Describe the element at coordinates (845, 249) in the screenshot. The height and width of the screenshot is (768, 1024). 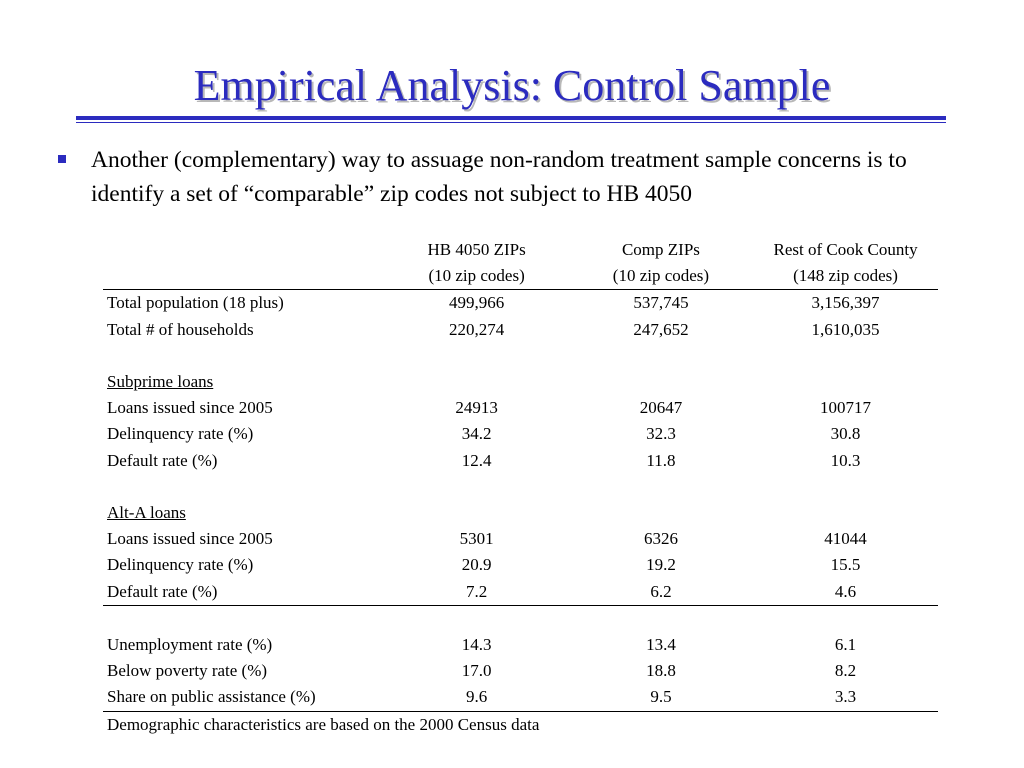
I see `column-header-rest: Rest of Cook County` at that location.